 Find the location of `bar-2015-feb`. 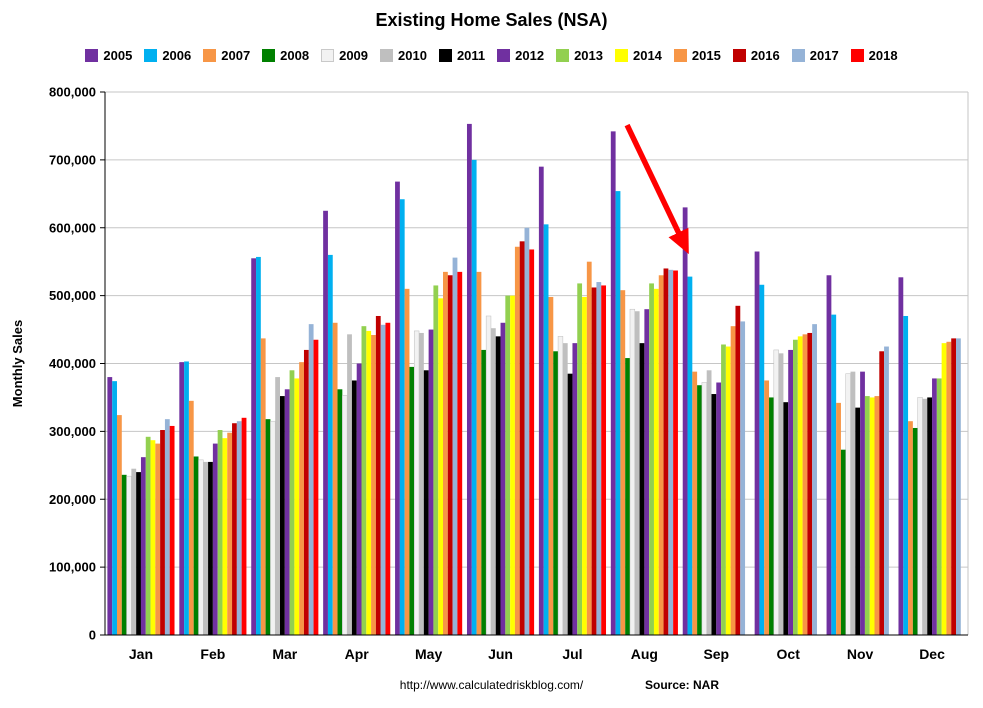

bar-2015-feb is located at coordinates (230, 533).